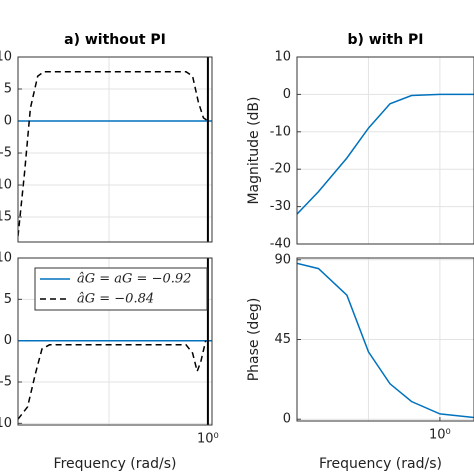 The image size is (474, 474). What do you see at coordinates (115, 299) in the screenshot?
I see `legend-label: âG = −0.84` at bounding box center [115, 299].